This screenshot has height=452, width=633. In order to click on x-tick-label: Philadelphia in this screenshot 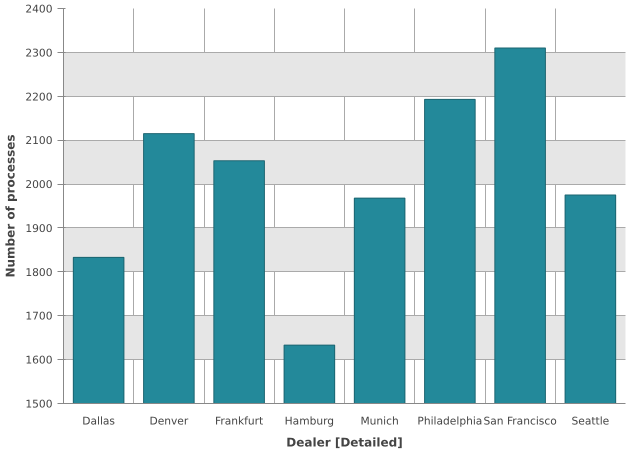, I will do `click(449, 421)`.